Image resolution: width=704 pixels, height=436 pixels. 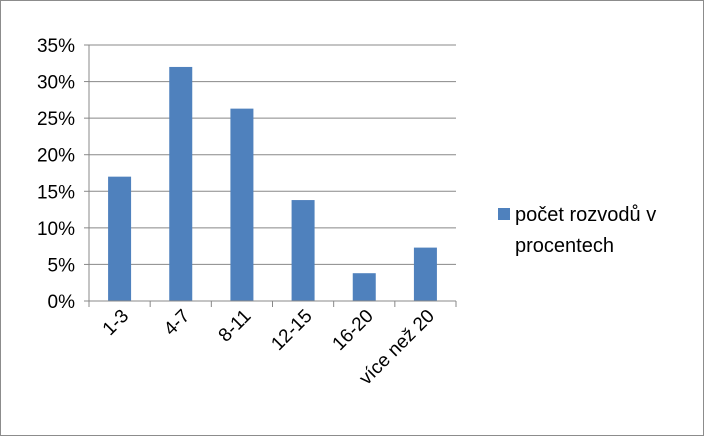 I want to click on x-tick-label: 4-7, so click(x=177, y=323).